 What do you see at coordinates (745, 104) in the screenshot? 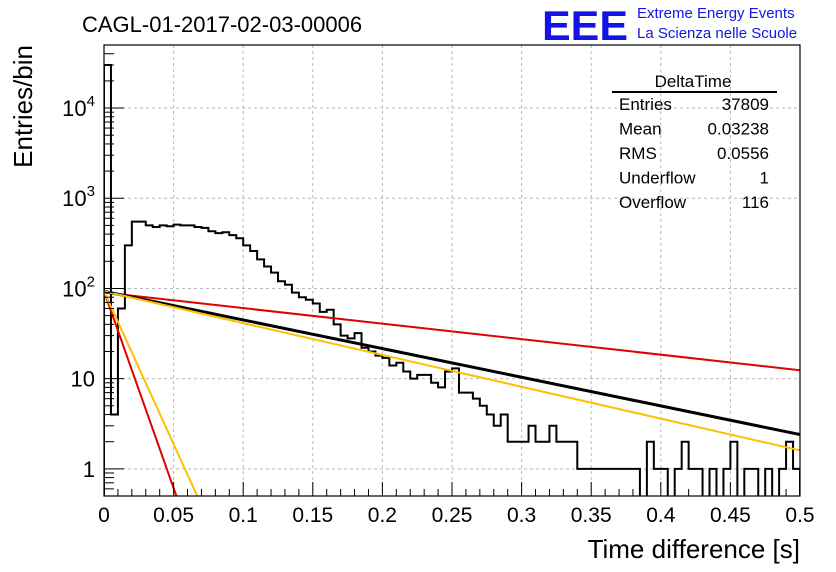
I see `stats-value: 37809` at bounding box center [745, 104].